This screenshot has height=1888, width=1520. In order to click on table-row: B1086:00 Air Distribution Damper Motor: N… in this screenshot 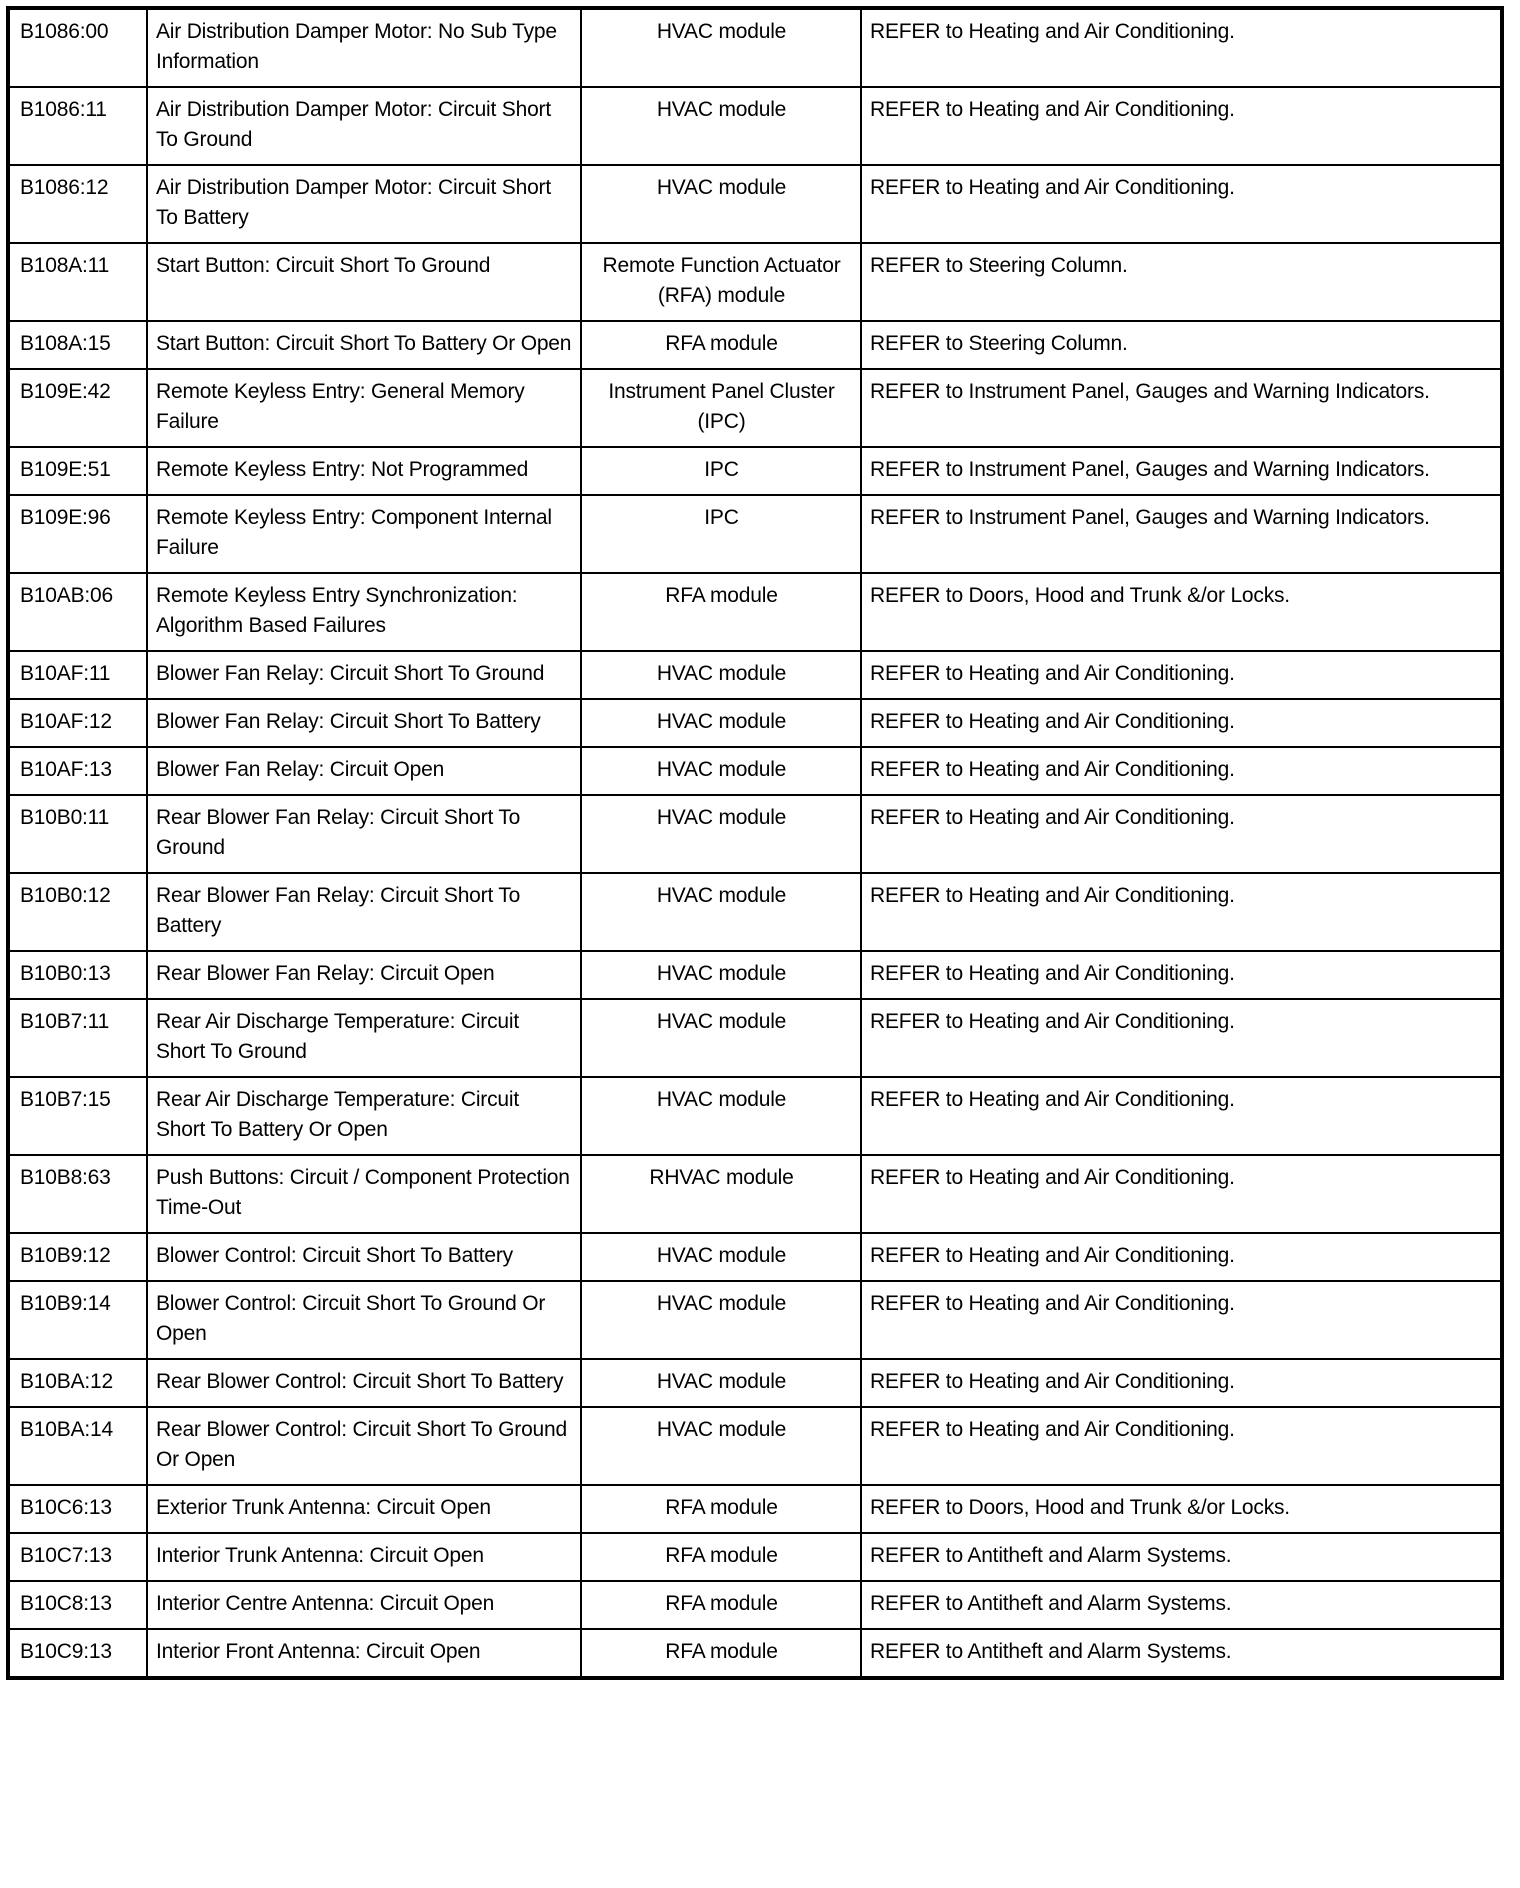, I will do `click(755, 47)`.